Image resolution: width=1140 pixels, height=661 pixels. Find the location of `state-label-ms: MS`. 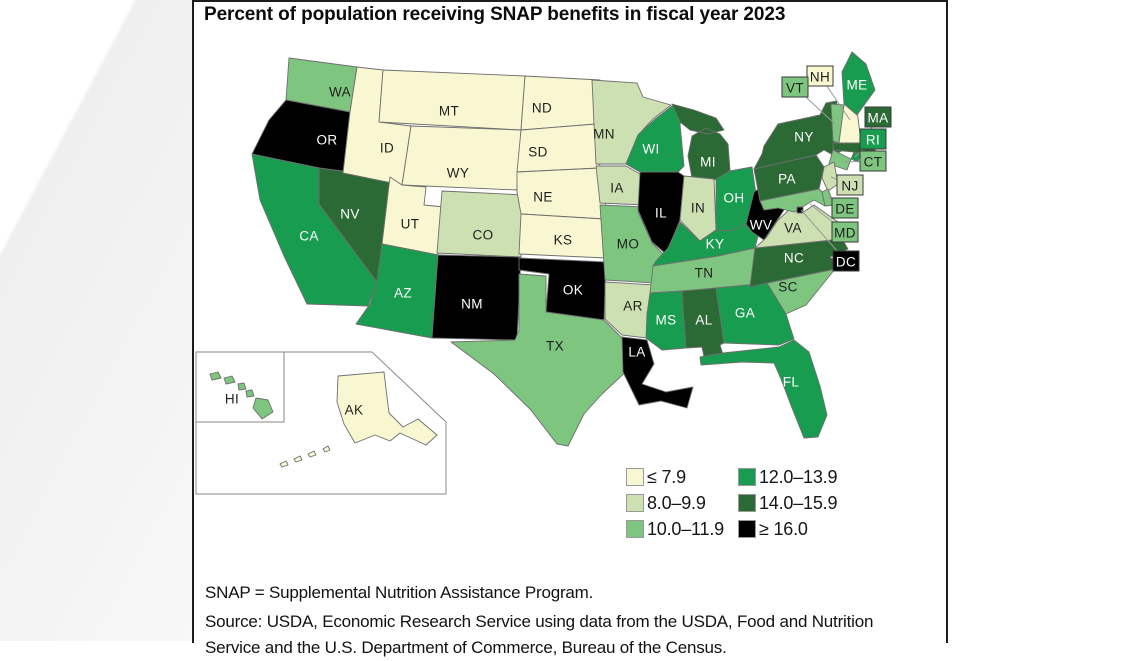

state-label-ms: MS is located at coordinates (665, 320).